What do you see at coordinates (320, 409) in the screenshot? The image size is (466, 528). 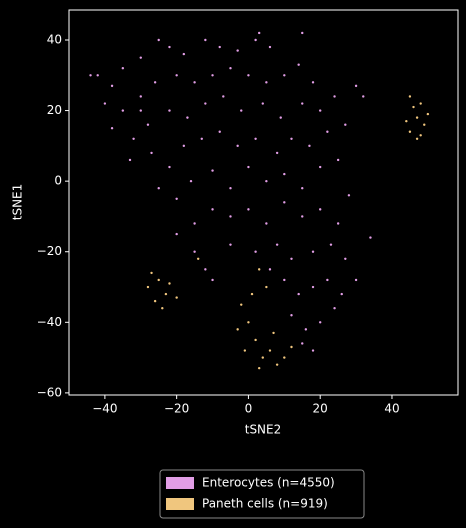 I see `x-tick-label: 20` at bounding box center [320, 409].